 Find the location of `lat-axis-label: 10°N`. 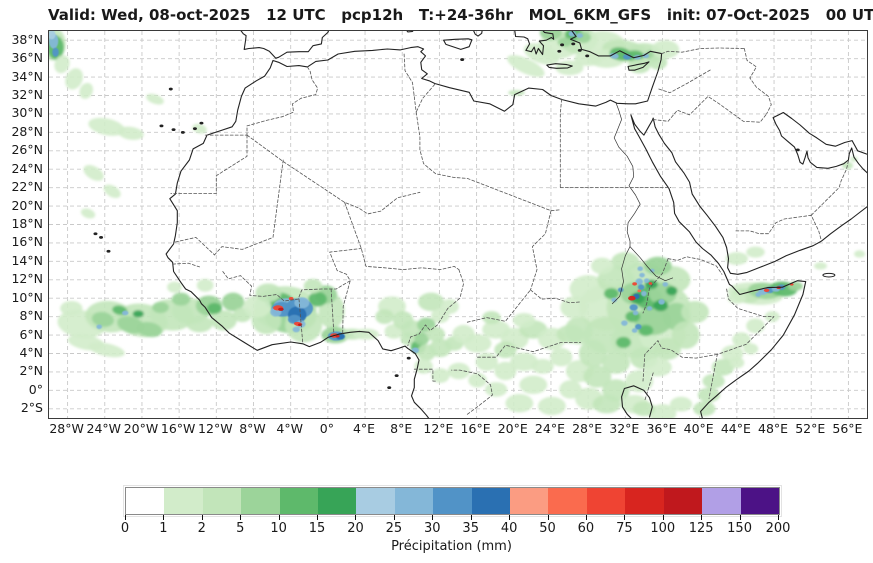

lat-axis-label: 10°N is located at coordinates (27, 297).